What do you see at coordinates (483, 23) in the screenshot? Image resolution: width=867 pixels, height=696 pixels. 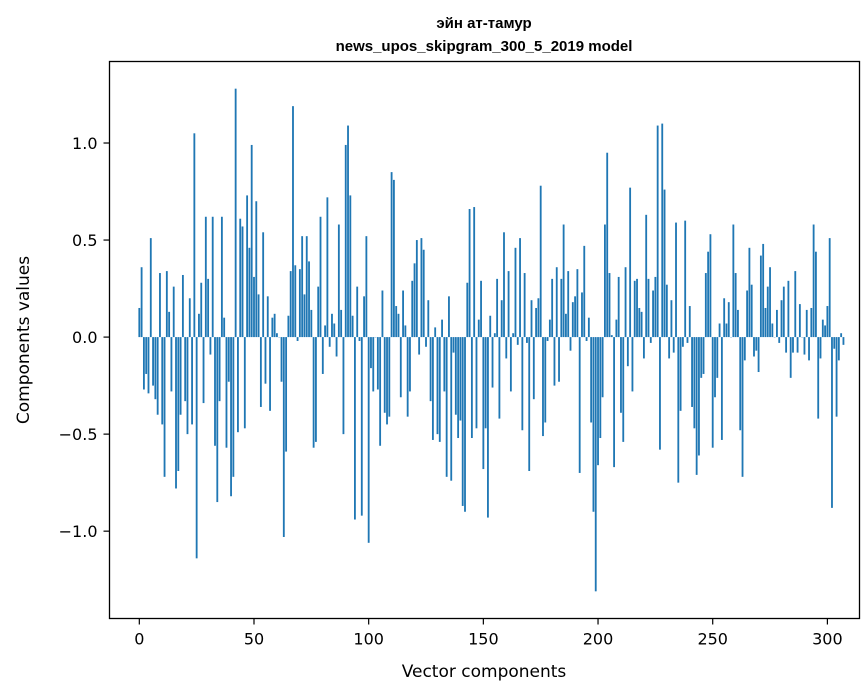 I see `chart-title: эйн ат-тамур` at bounding box center [483, 23].